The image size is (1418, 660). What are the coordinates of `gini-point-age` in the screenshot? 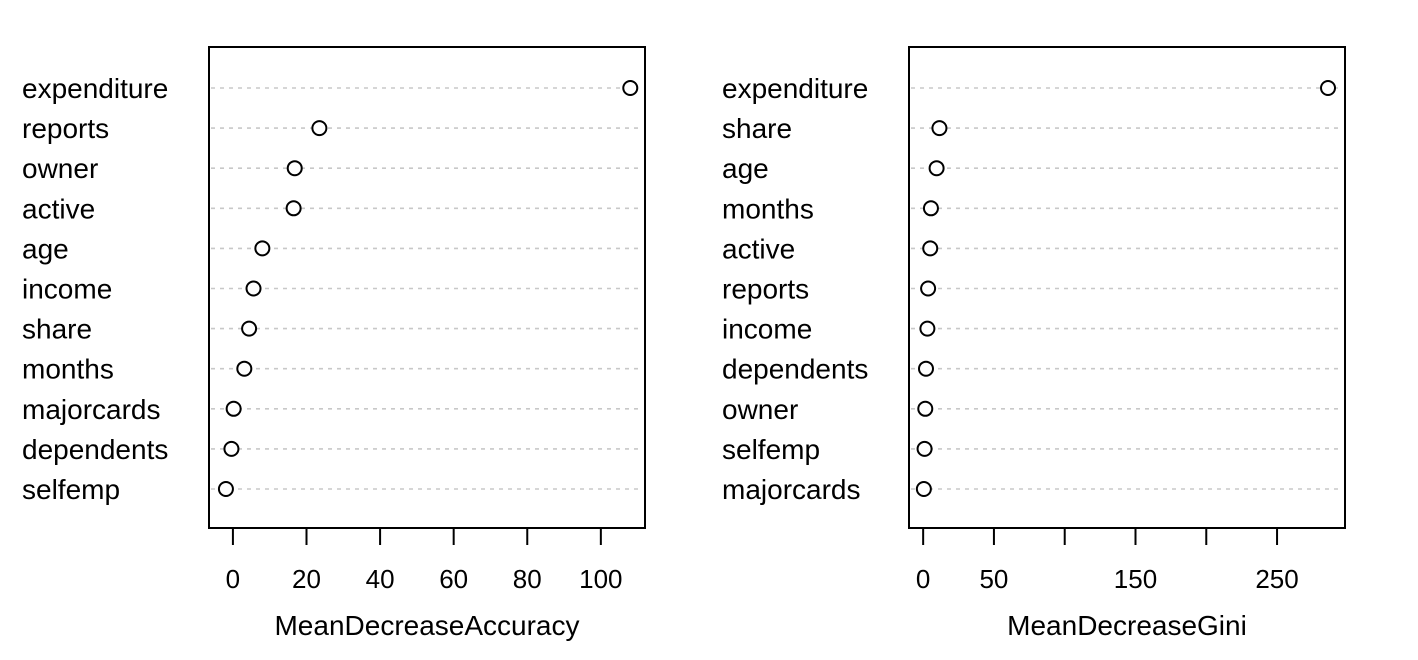 It's located at (936, 168).